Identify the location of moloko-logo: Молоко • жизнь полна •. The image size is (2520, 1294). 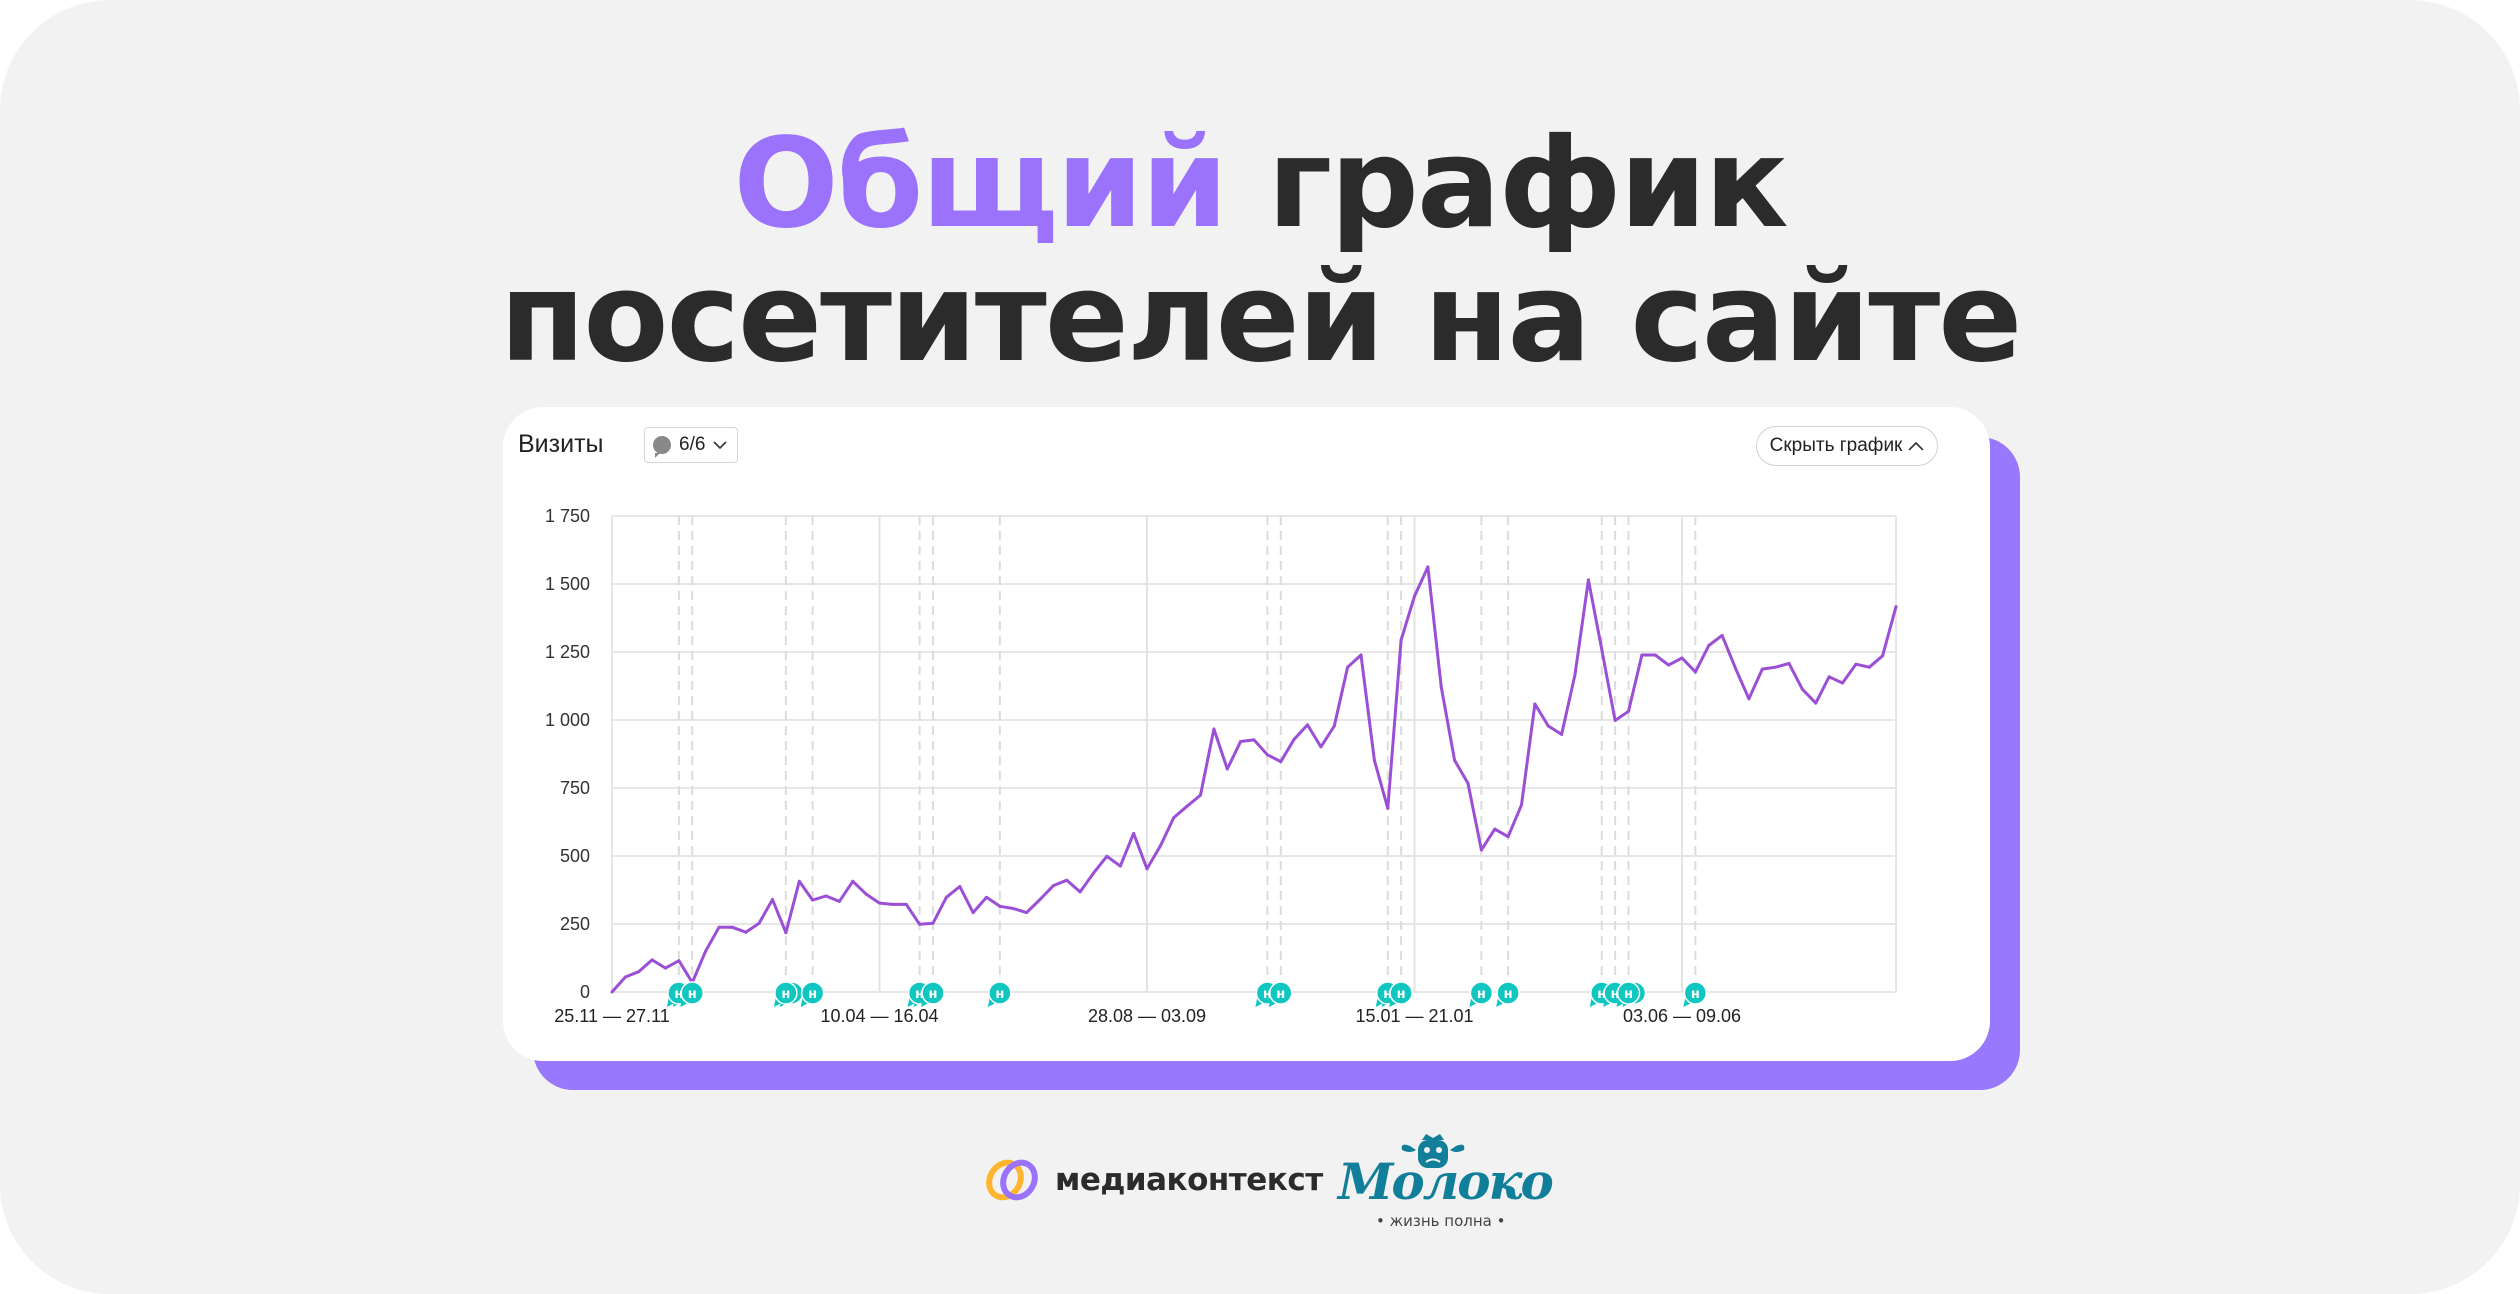
(1446, 1181).